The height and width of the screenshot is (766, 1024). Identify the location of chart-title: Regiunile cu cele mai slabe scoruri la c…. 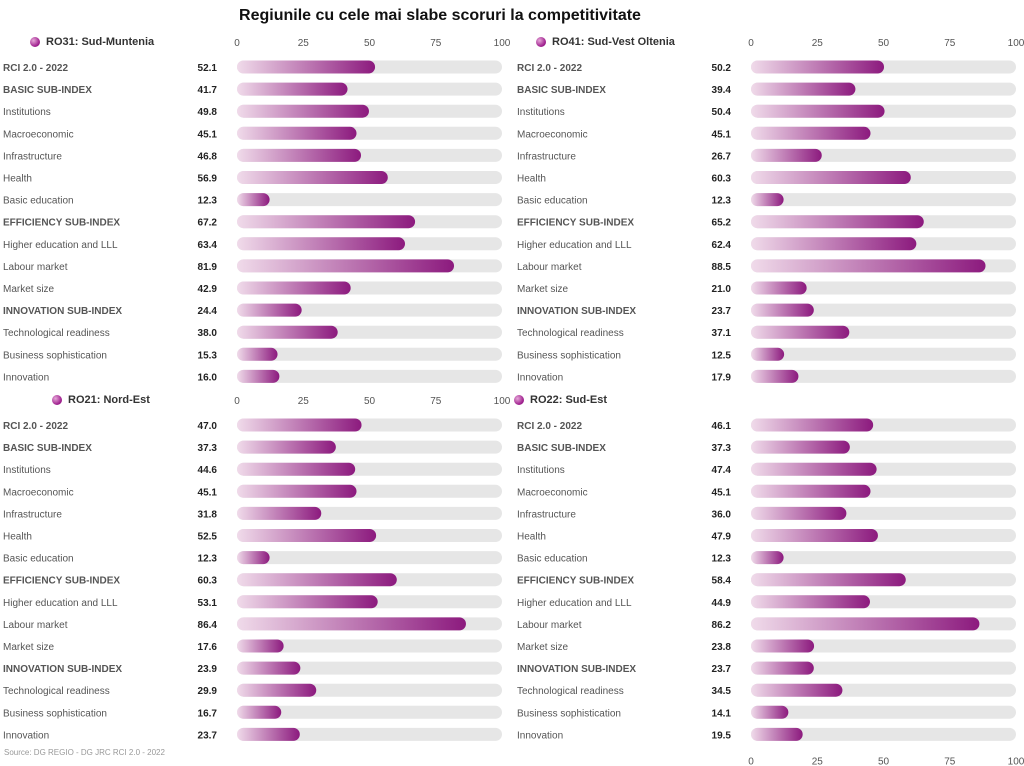
(440, 15).